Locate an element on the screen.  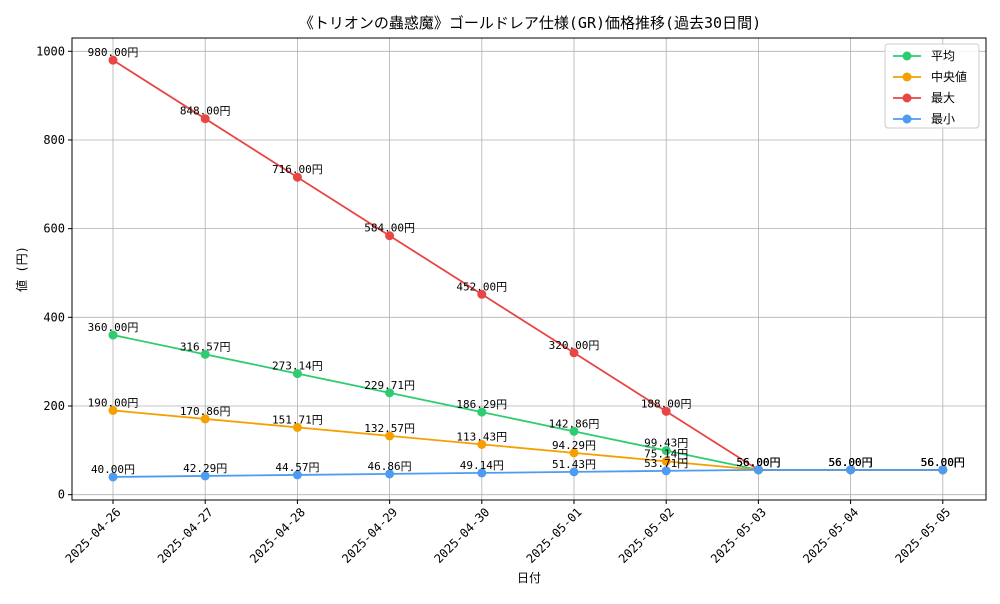
legend-entry: 最小 is located at coordinates (943, 119).